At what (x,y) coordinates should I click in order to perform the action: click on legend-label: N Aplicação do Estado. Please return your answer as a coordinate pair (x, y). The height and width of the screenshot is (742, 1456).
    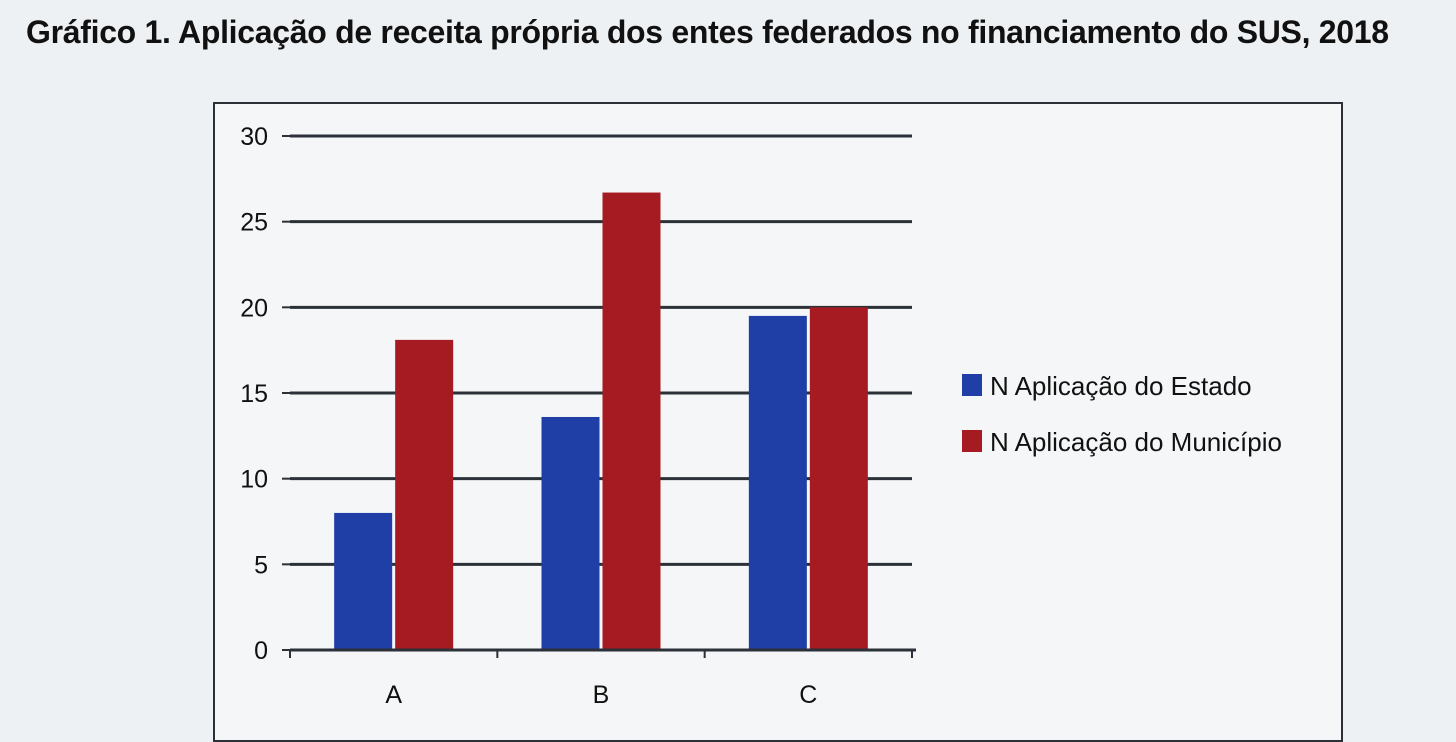
    Looking at the image, I should click on (1121, 386).